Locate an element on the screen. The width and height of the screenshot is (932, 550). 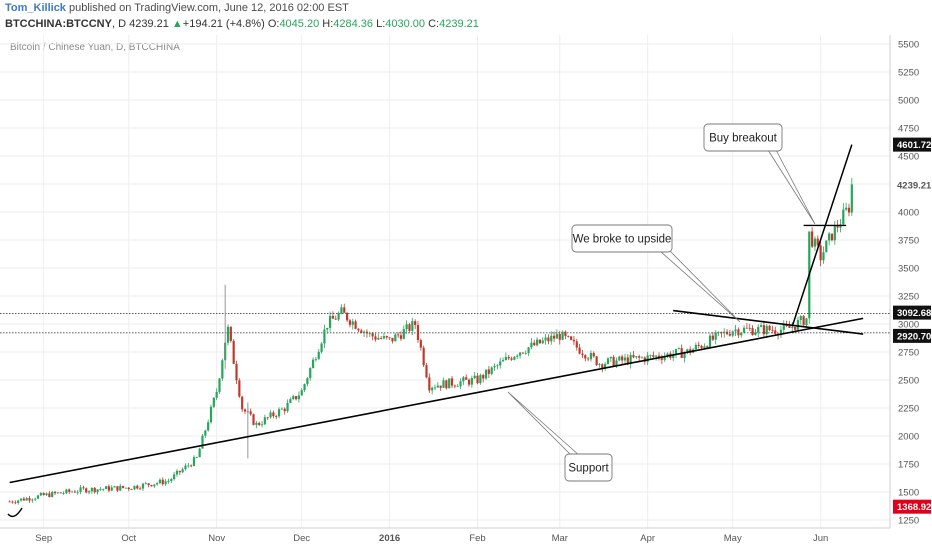
broke-upside-pointer is located at coordinates (700, 286).